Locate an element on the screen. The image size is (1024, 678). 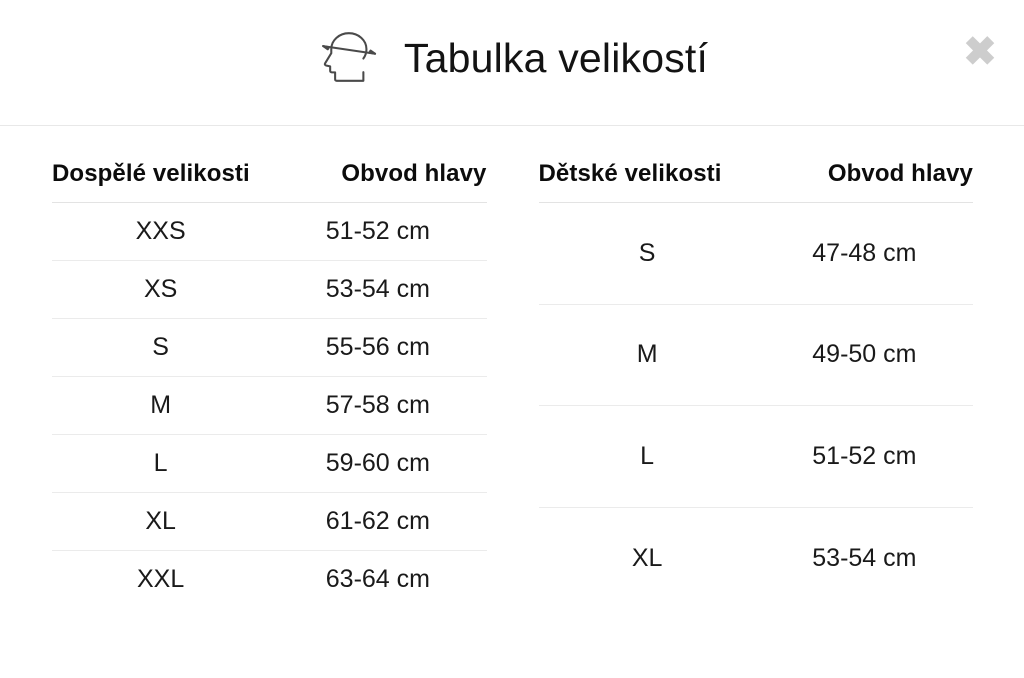
circumference-cell: 59-60 cm is located at coordinates (378, 463).